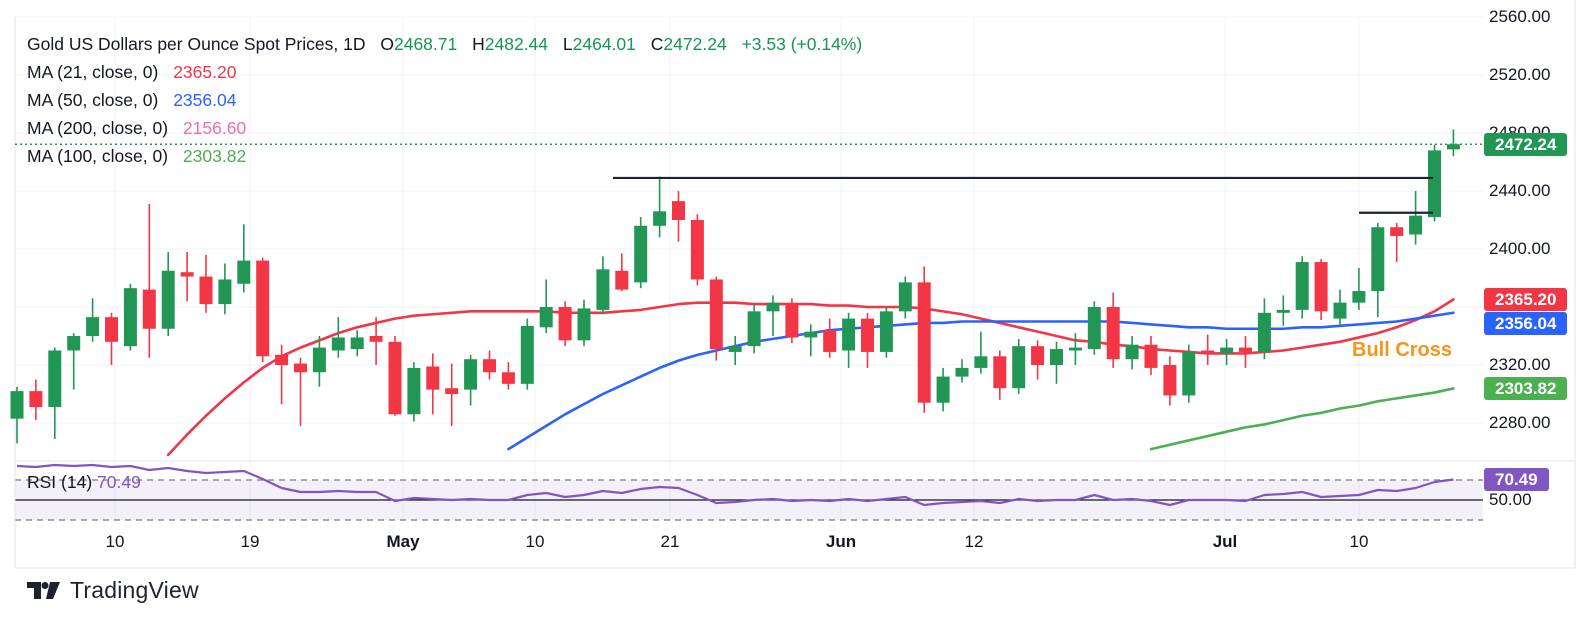  I want to click on ma50-legend-row: MA (50, close, 0) 2356.04, so click(444, 100).